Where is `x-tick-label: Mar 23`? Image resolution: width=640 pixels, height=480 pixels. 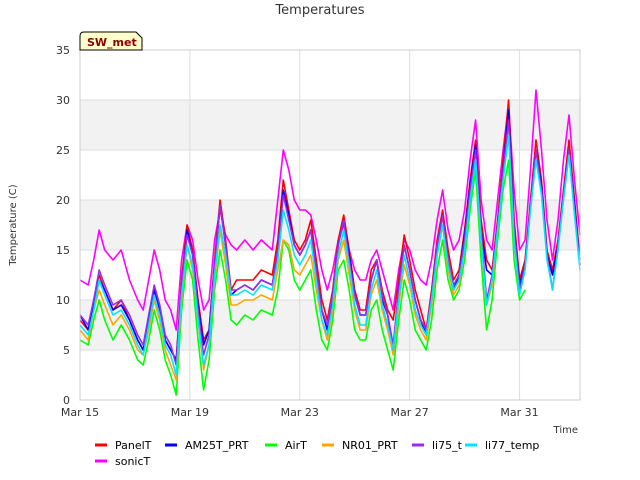 x-tick-label: Mar 23 is located at coordinates (300, 412).